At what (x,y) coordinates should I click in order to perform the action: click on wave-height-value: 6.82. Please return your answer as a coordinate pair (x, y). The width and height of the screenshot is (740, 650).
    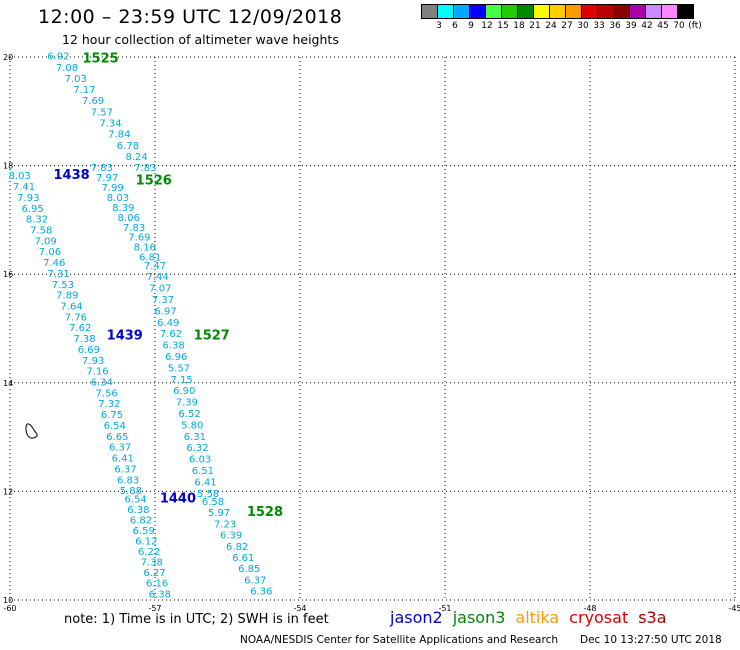
    Looking at the image, I should click on (141, 520).